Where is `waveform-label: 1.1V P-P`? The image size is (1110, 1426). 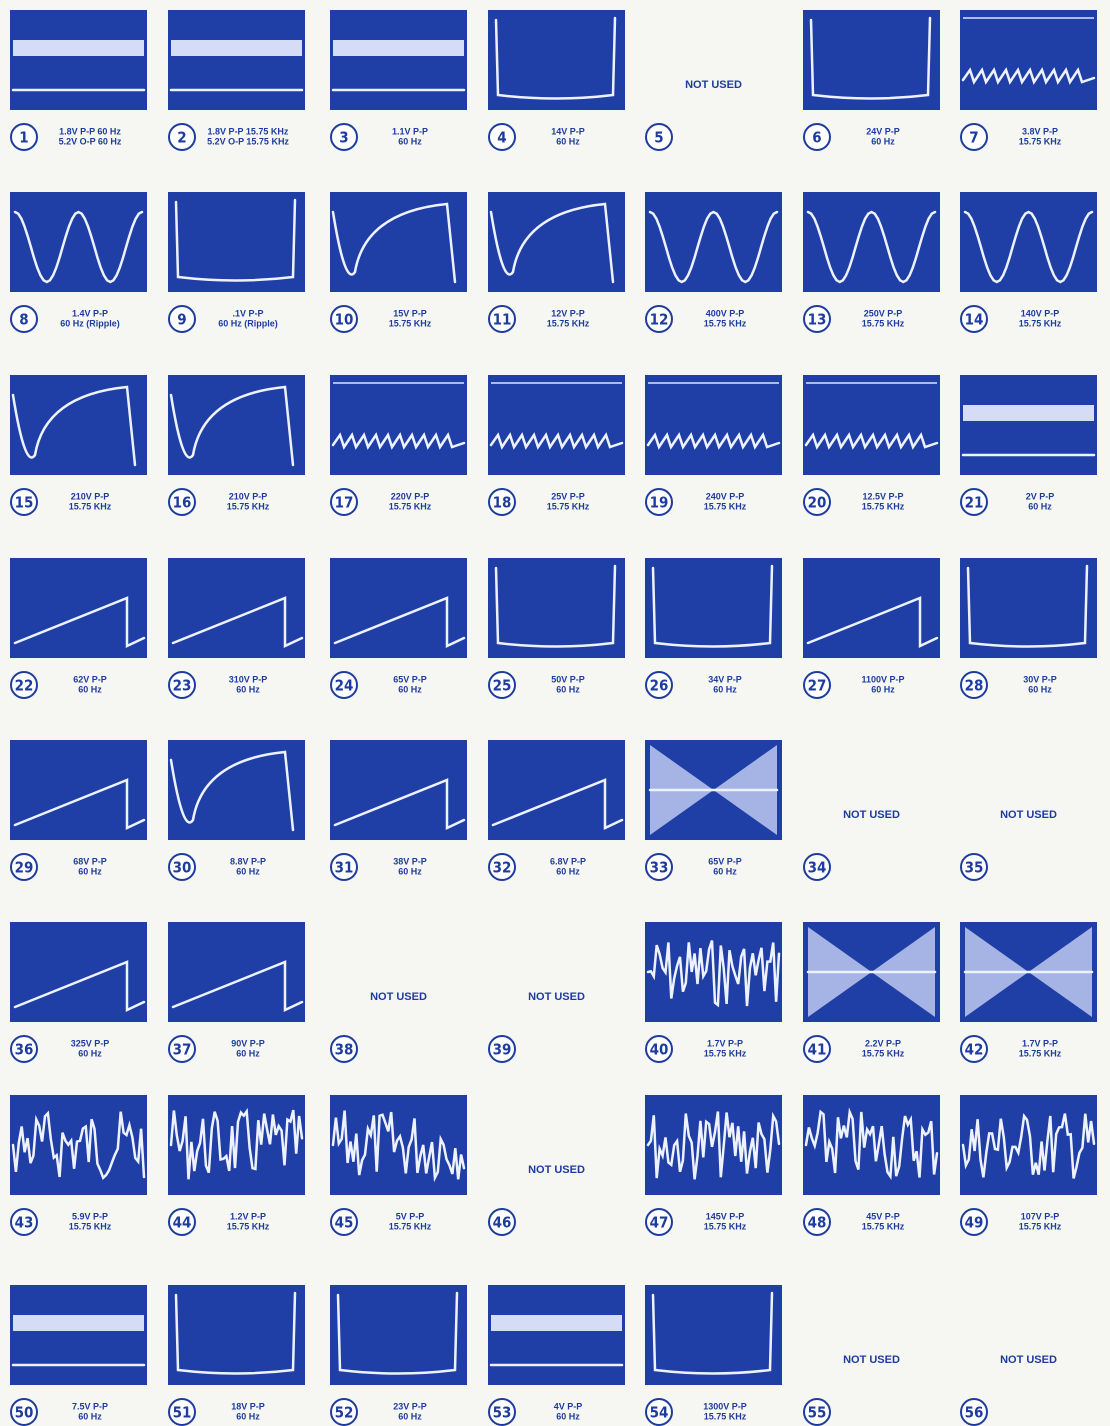 waveform-label: 1.1V P-P is located at coordinates (410, 131).